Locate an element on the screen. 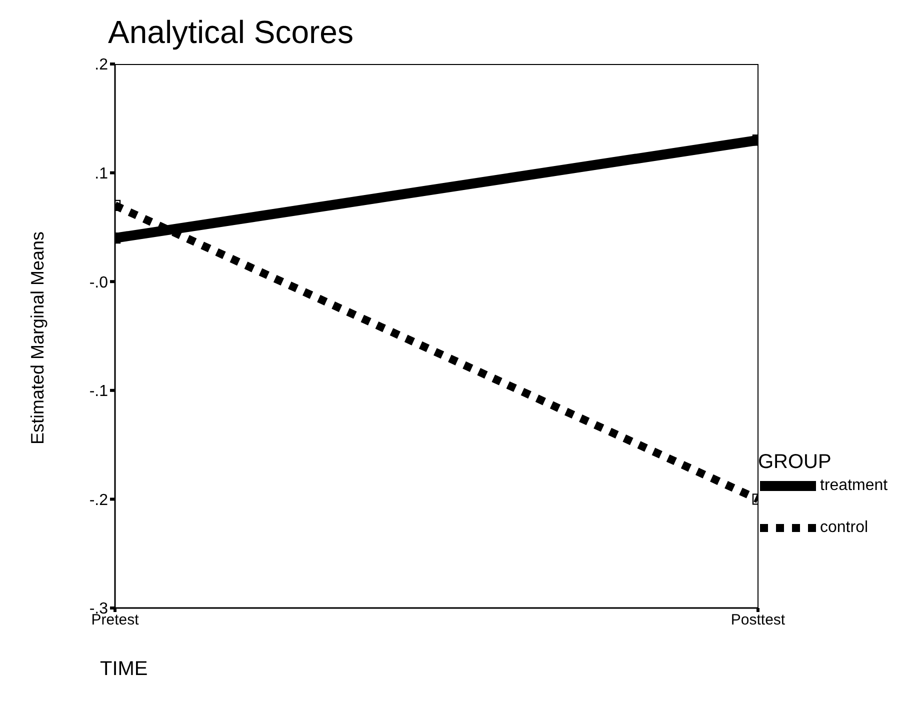 The image size is (912, 711). y-tick-label: -.1 is located at coordinates (98, 391).